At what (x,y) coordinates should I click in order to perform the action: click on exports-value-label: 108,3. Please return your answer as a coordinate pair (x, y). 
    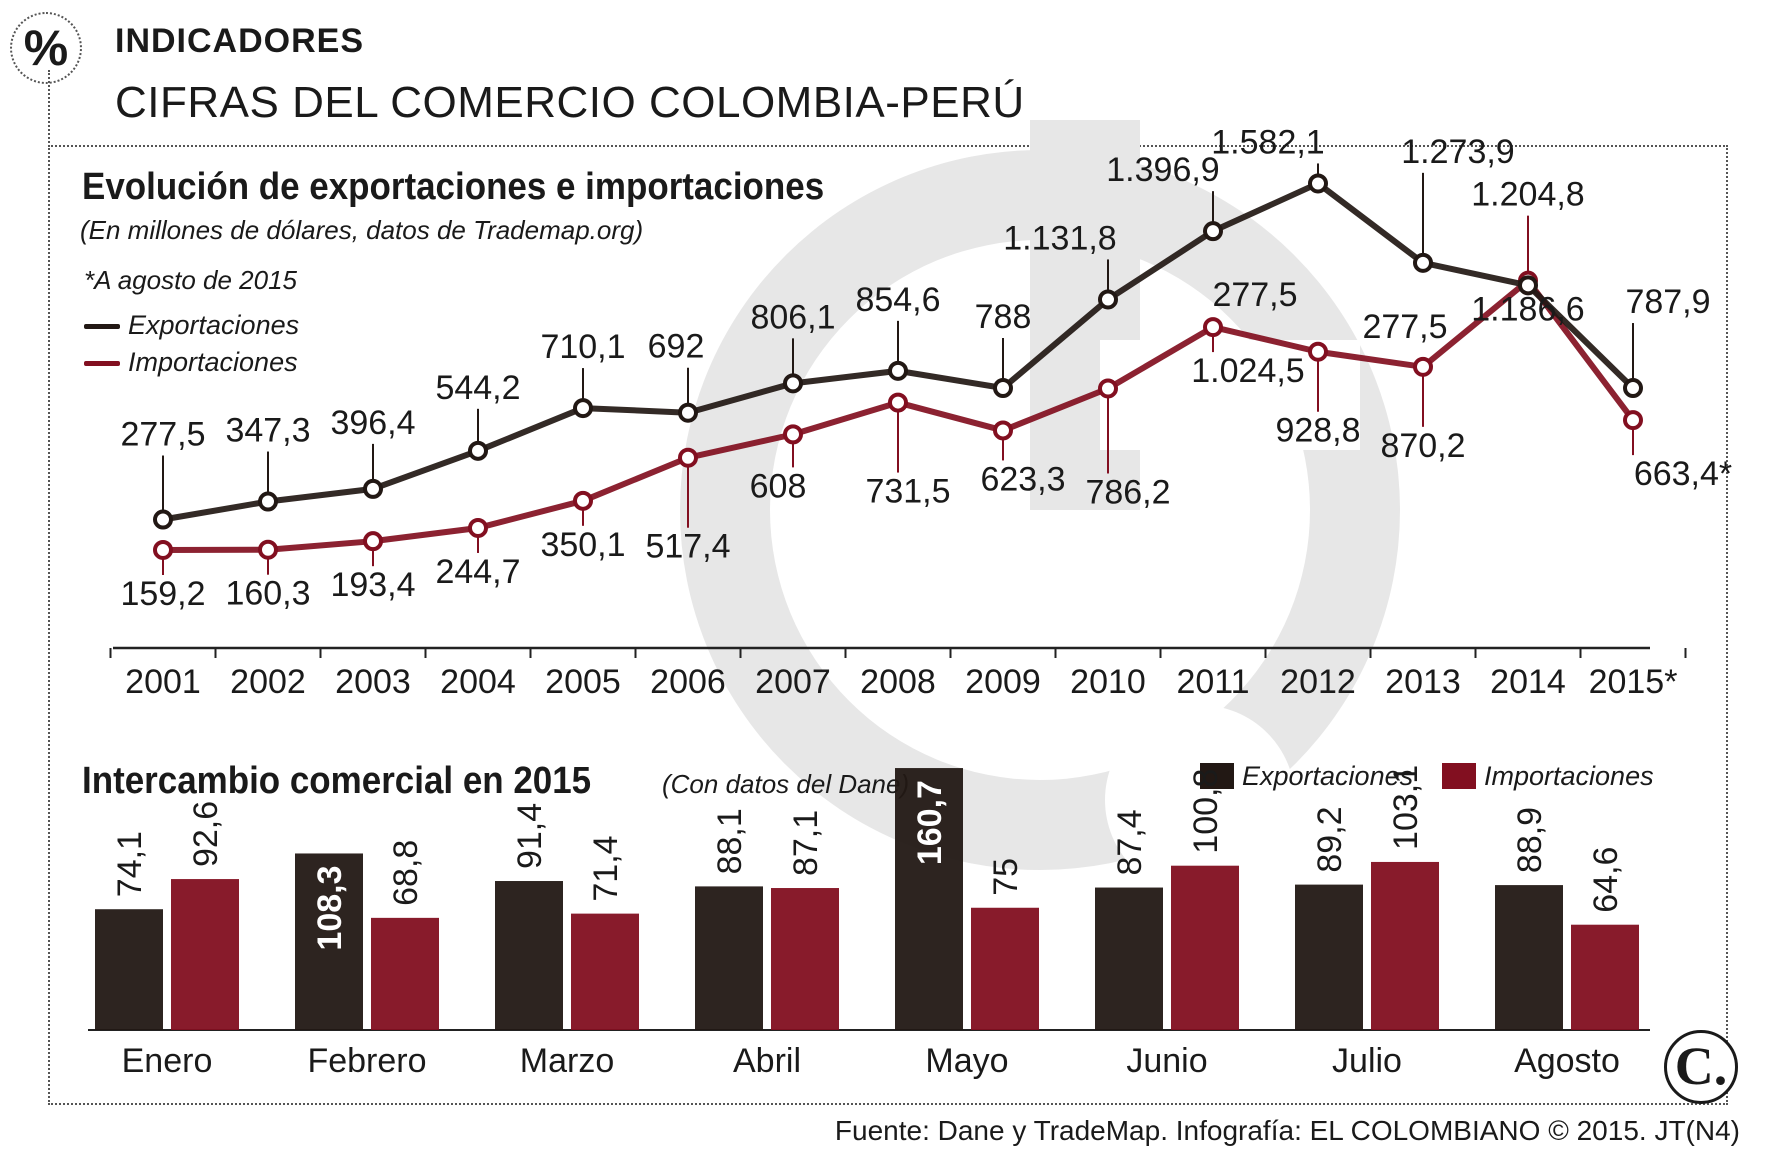
    Looking at the image, I should click on (330, 907).